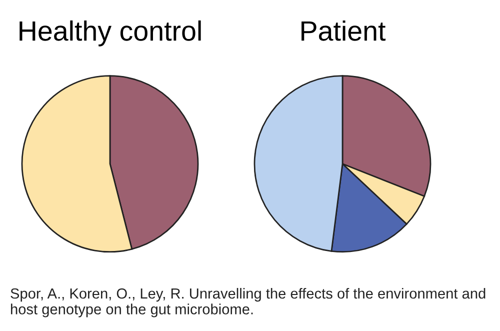 The image size is (500, 331). What do you see at coordinates (344, 30) in the screenshot?
I see `chart-title: Patient` at bounding box center [344, 30].